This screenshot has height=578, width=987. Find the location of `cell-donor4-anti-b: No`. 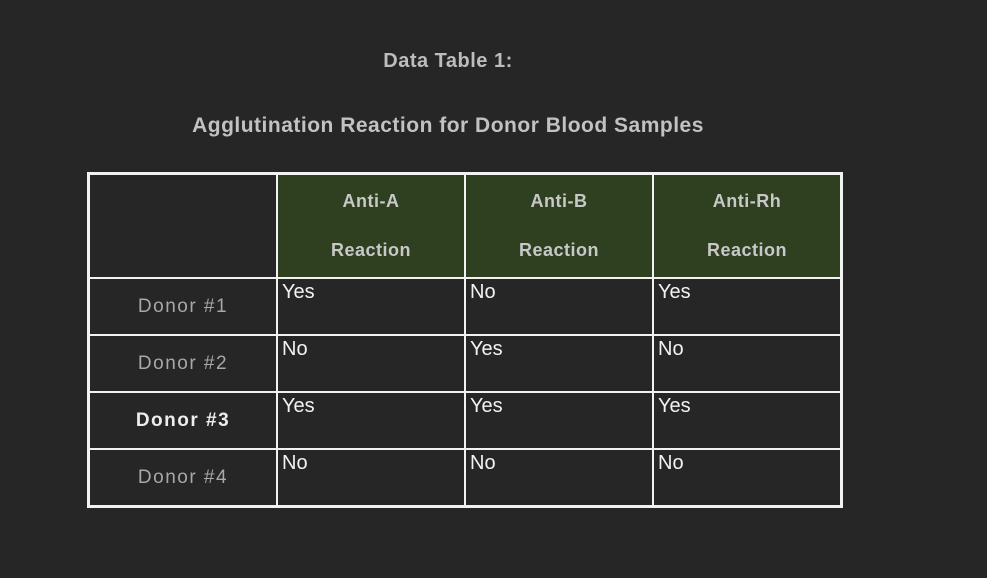

cell-donor4-anti-b: No is located at coordinates (559, 478).